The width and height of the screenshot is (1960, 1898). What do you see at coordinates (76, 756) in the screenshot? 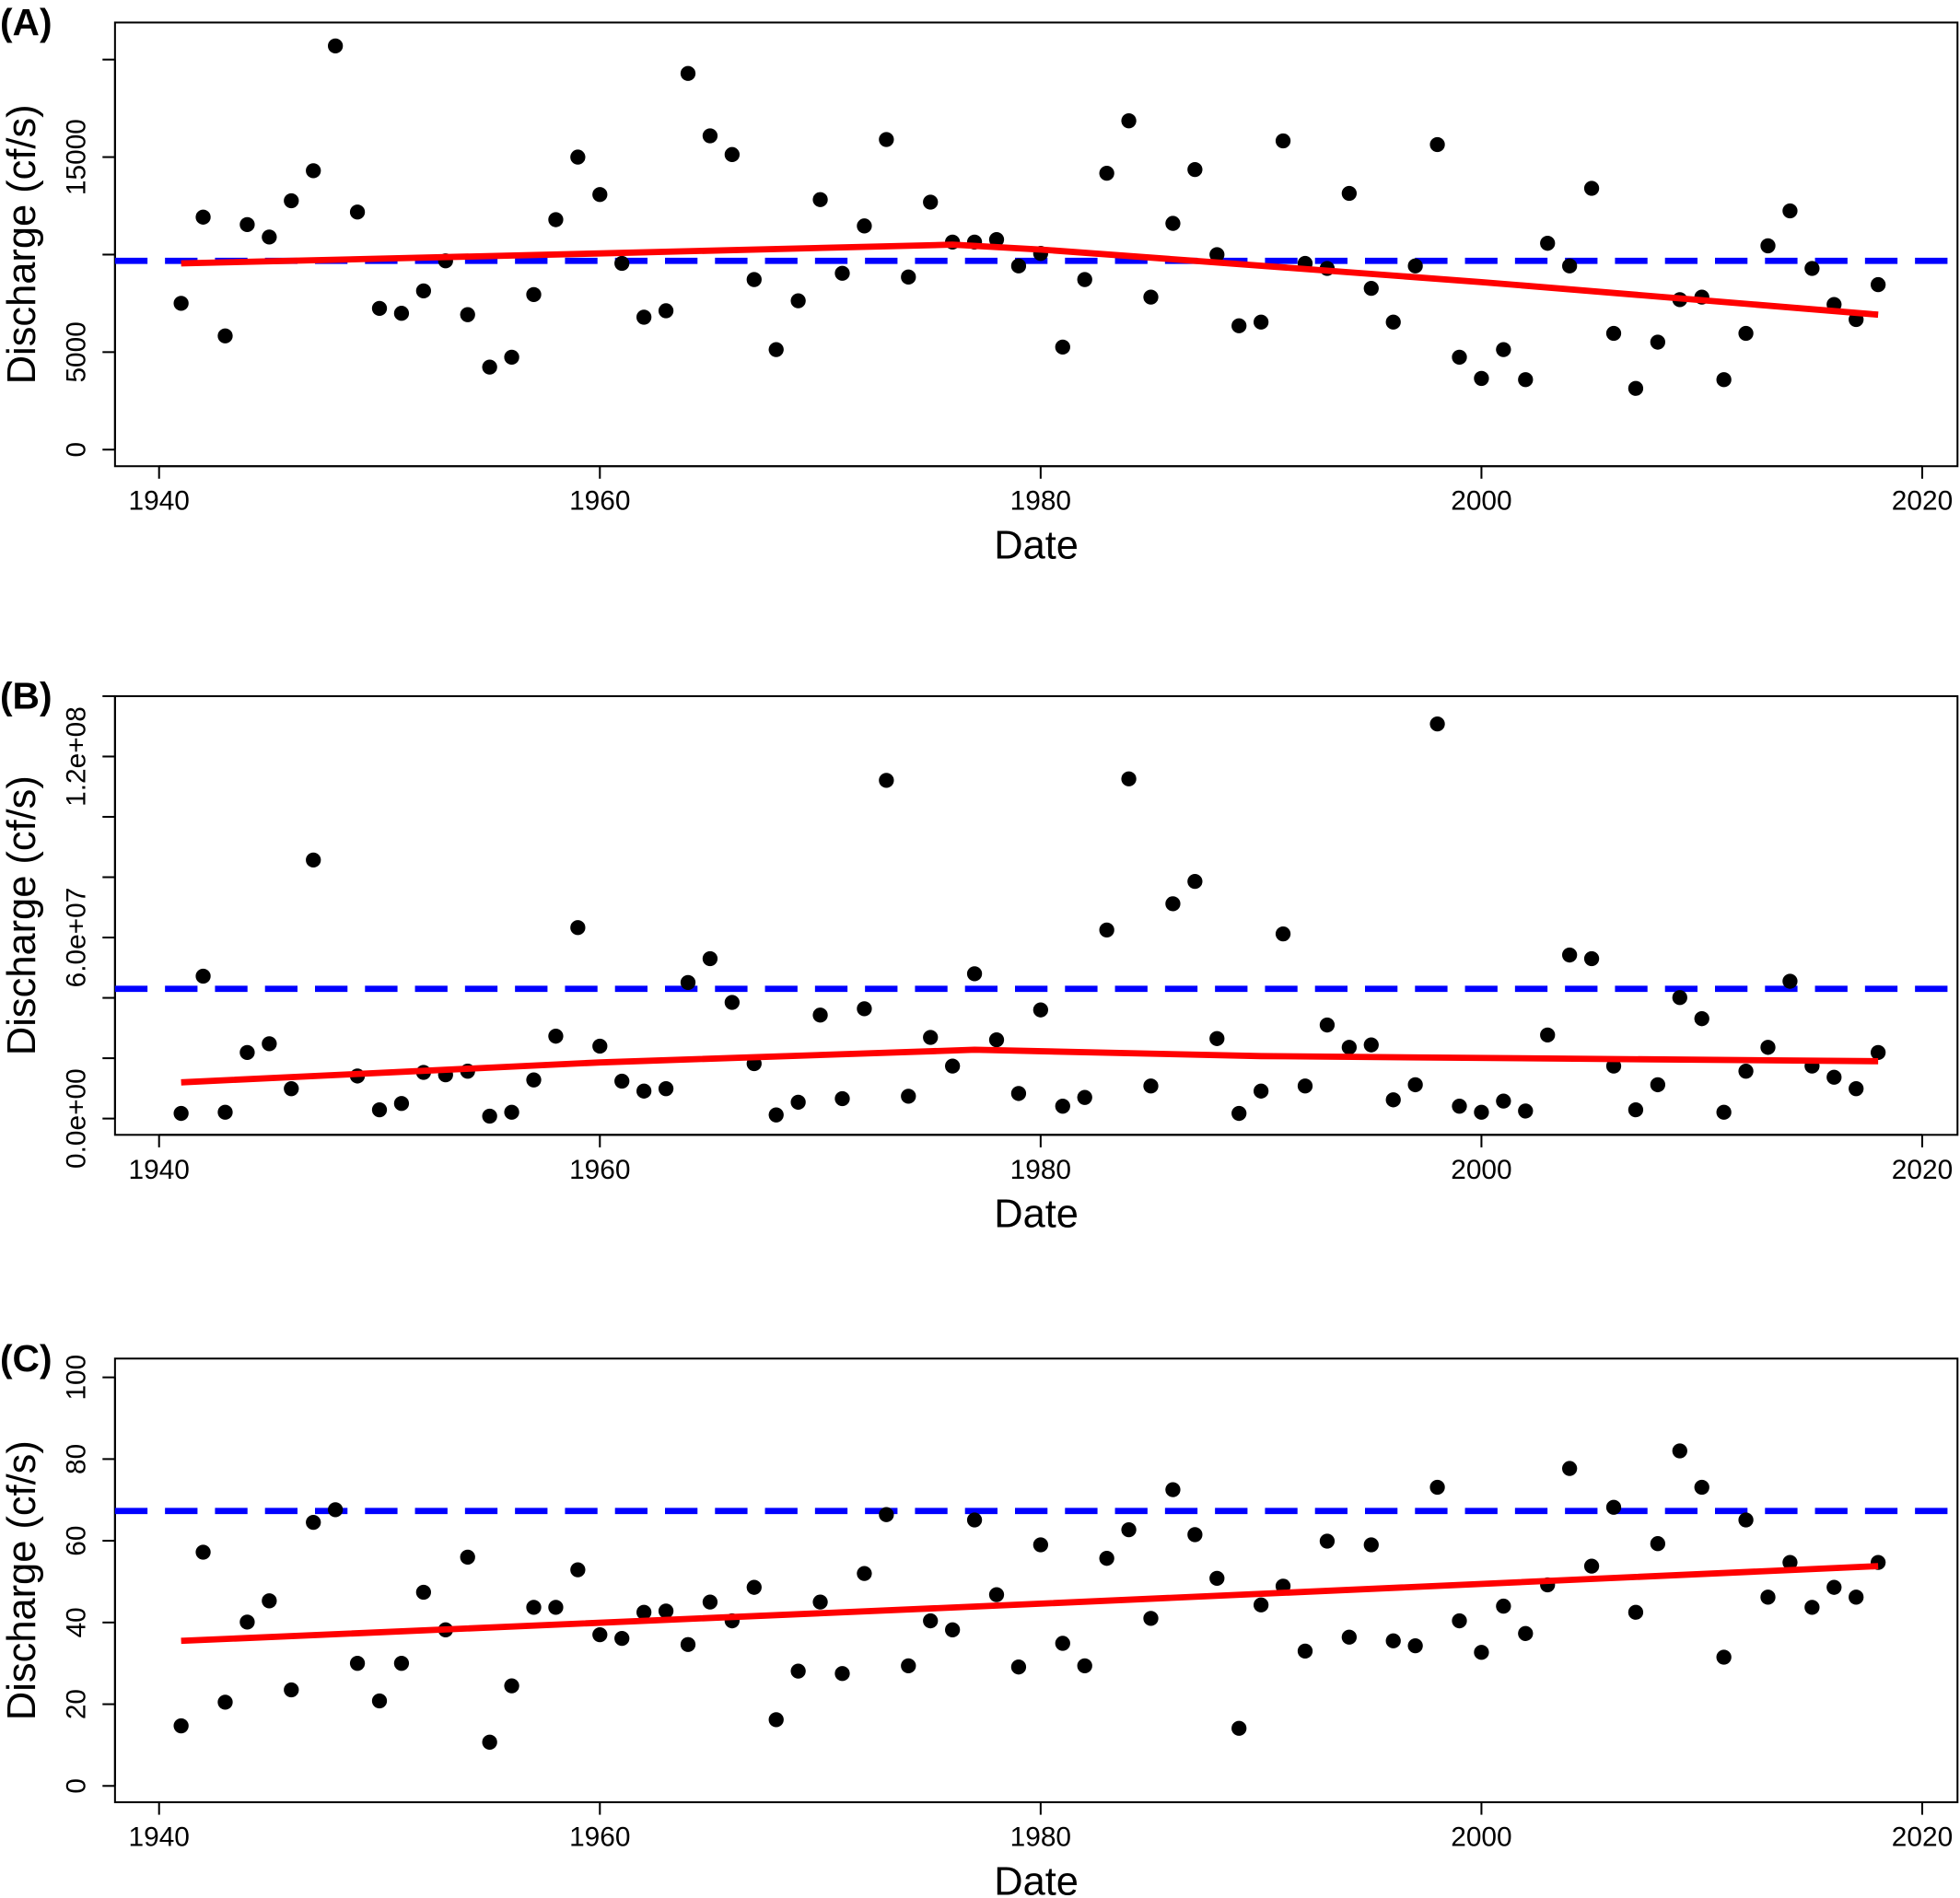
I see `y-tick-label: 1.2e+08` at bounding box center [76, 756].